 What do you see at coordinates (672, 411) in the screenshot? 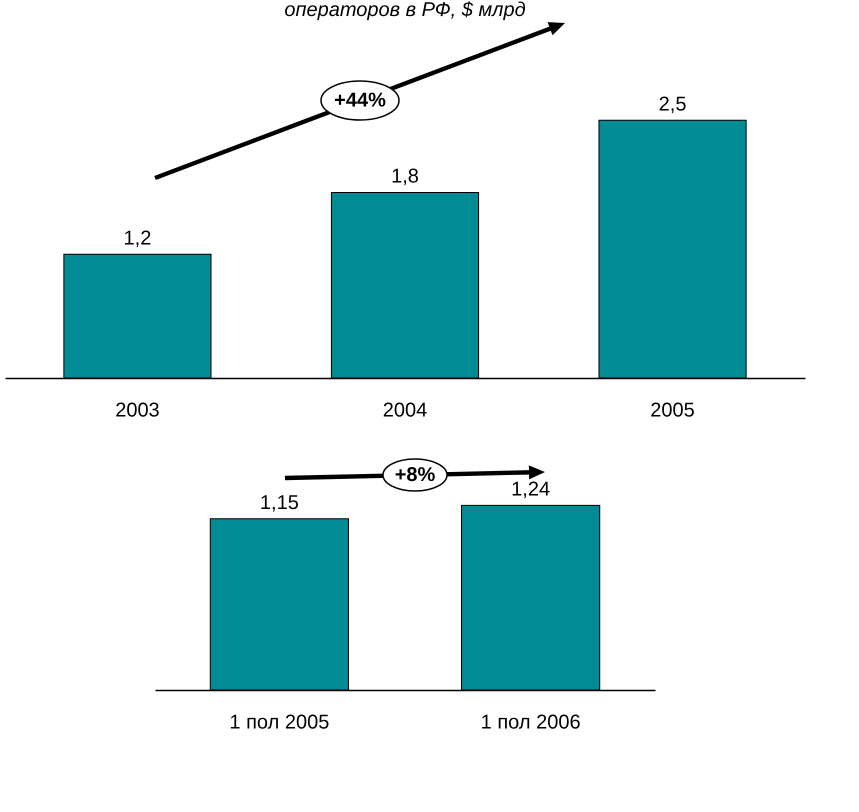
I see `x-tick-label: 2005` at bounding box center [672, 411].